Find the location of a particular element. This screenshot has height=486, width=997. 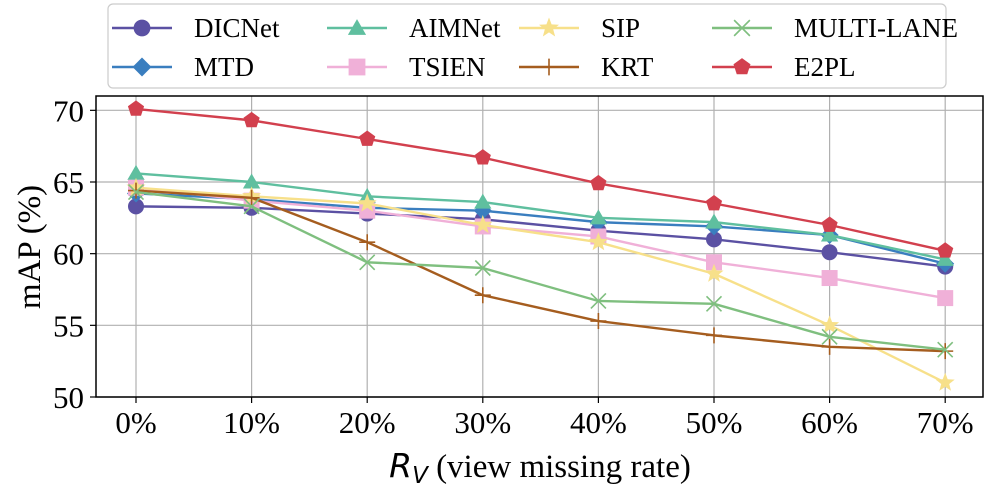

legend-marker-plus is located at coordinates (549, 67).